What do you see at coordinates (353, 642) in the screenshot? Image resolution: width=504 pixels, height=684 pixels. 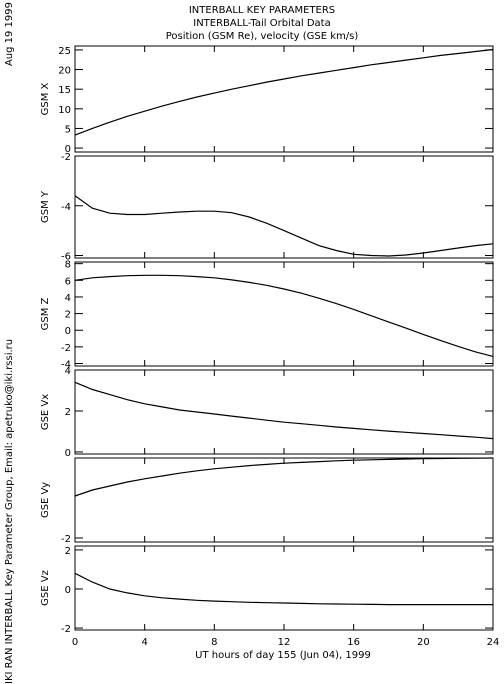 I see `x-tick-label: 16` at bounding box center [353, 642].